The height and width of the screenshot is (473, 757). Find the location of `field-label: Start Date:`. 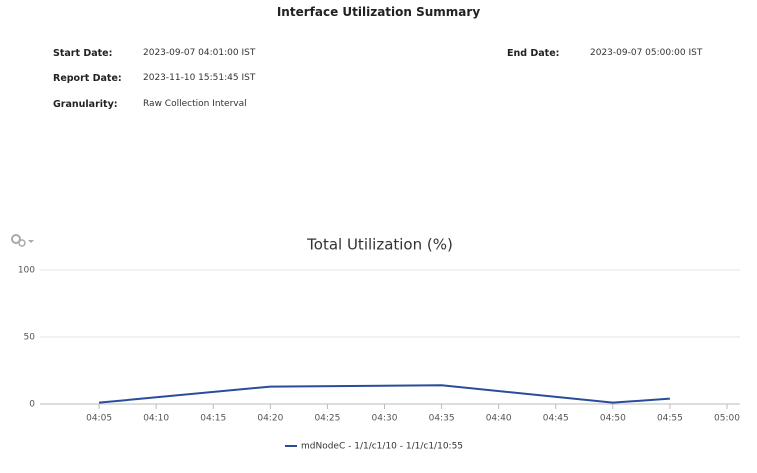

field-label: Start Date: is located at coordinates (83, 53).